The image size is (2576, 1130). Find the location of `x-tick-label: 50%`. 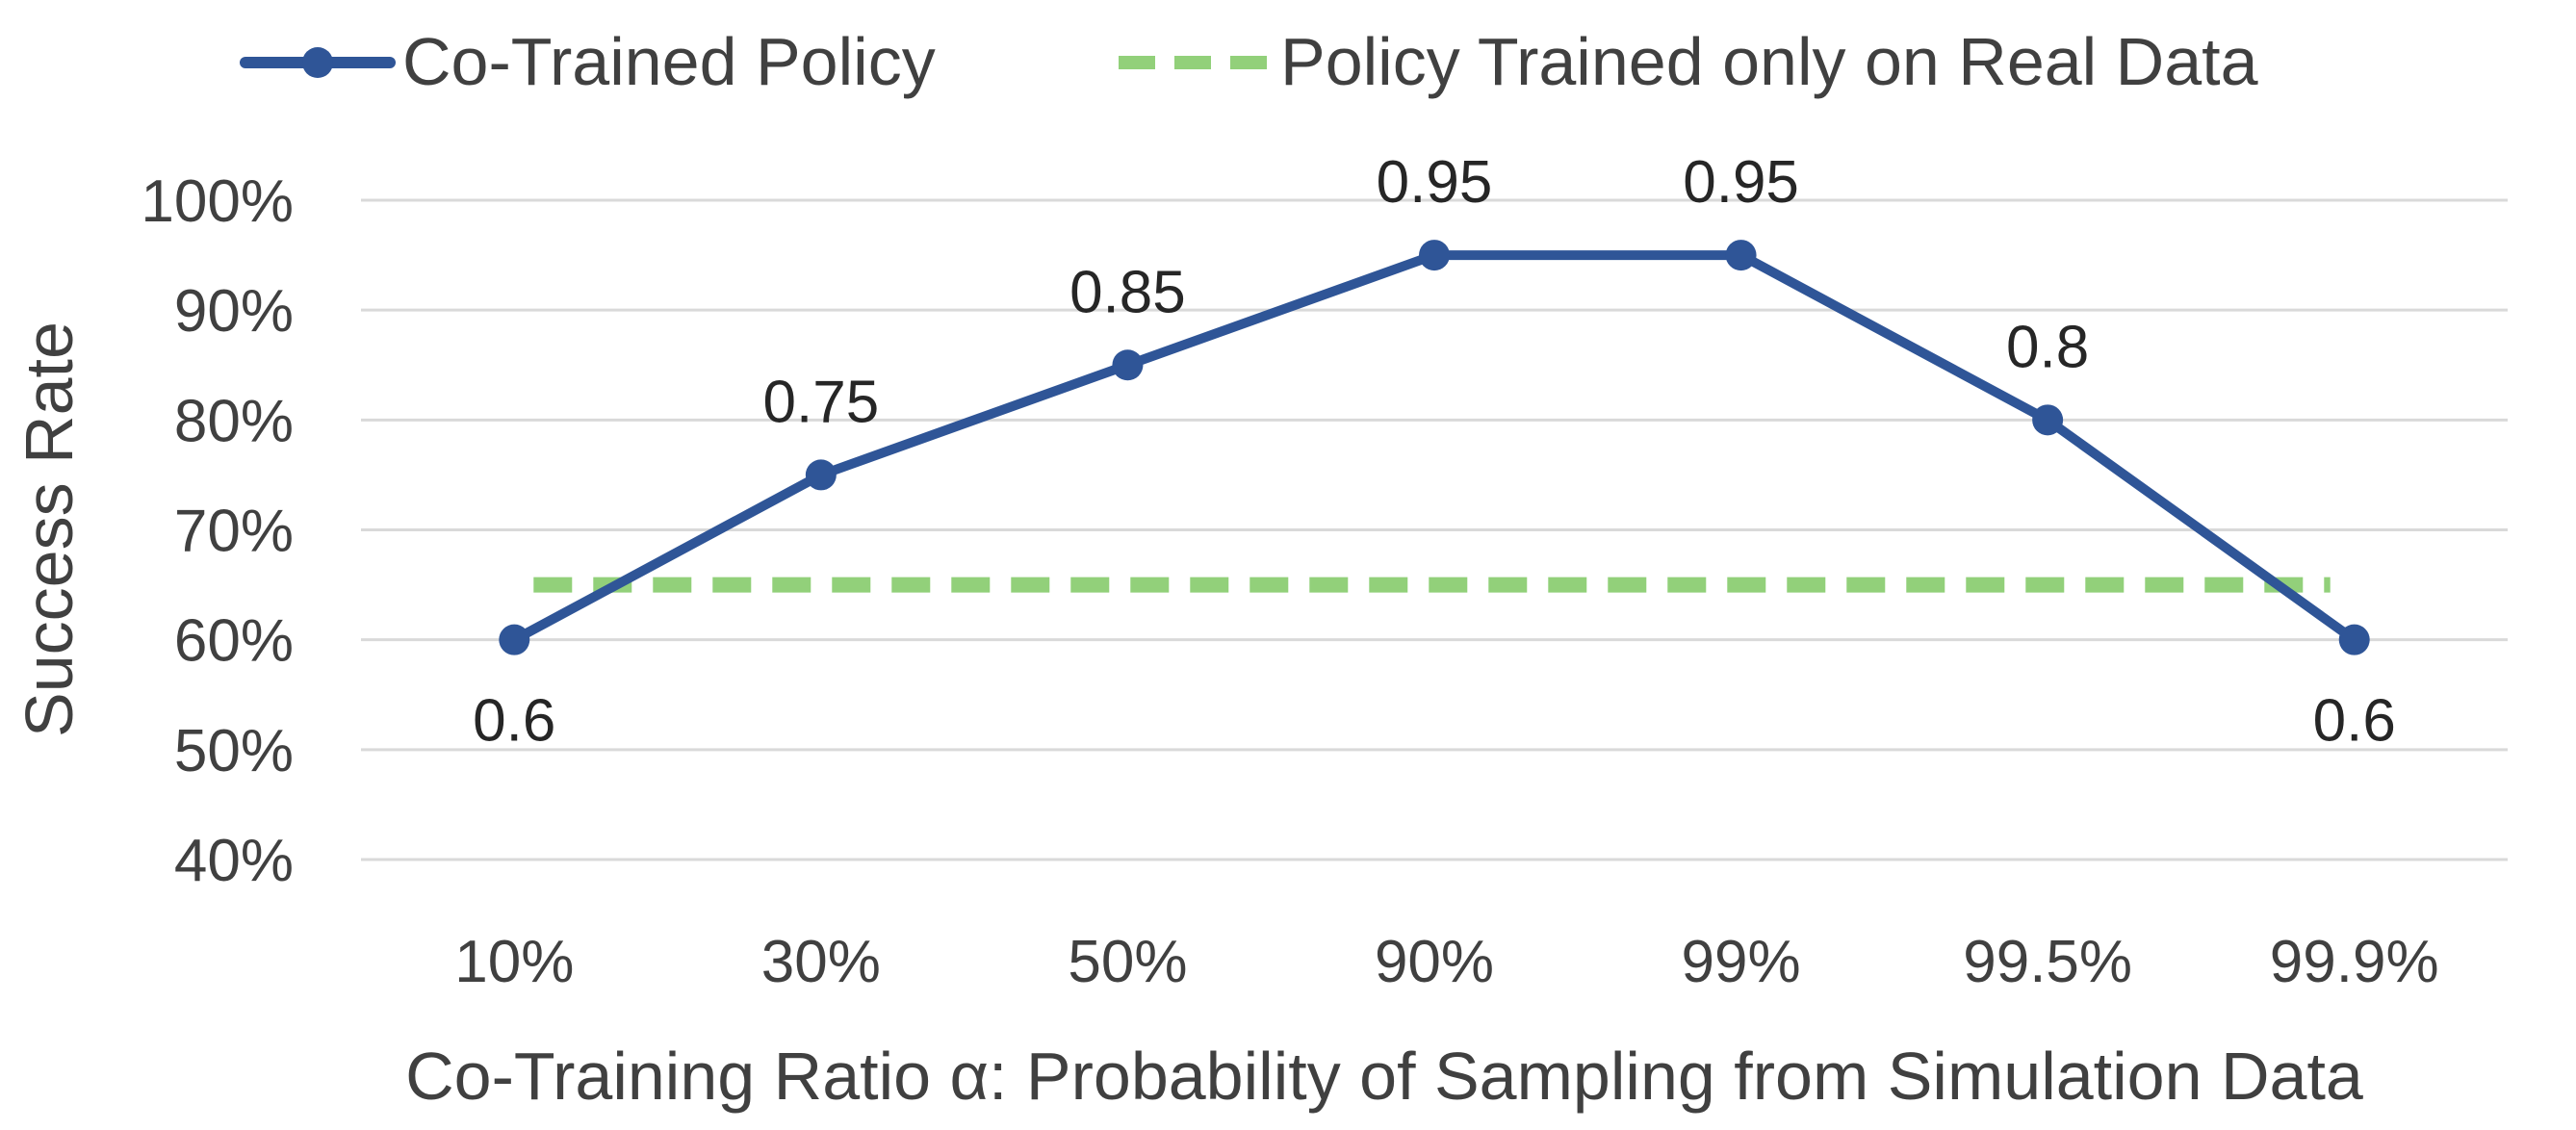

x-tick-label: 50% is located at coordinates (1127, 962).